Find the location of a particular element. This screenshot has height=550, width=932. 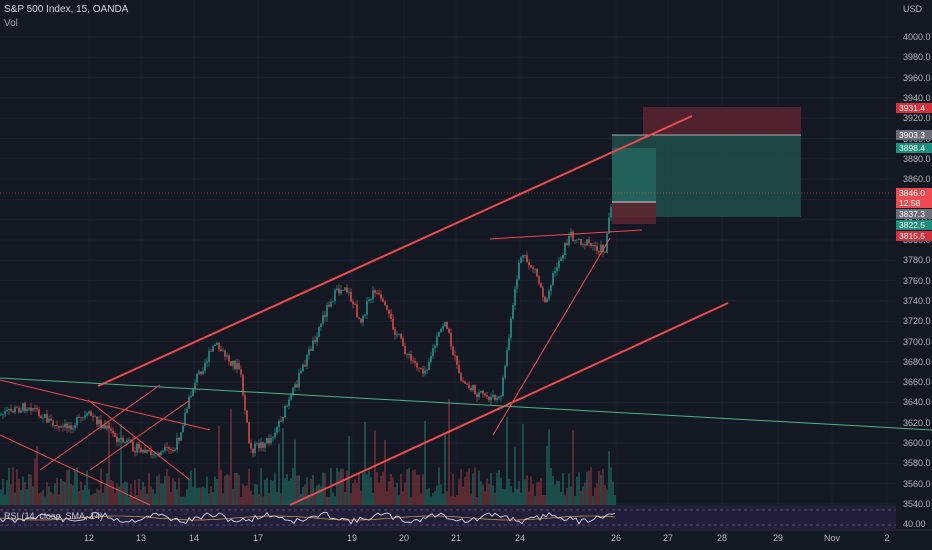

rsi-indicator-label: RSI (14, close, SMA, 14) is located at coordinates (54, 516).